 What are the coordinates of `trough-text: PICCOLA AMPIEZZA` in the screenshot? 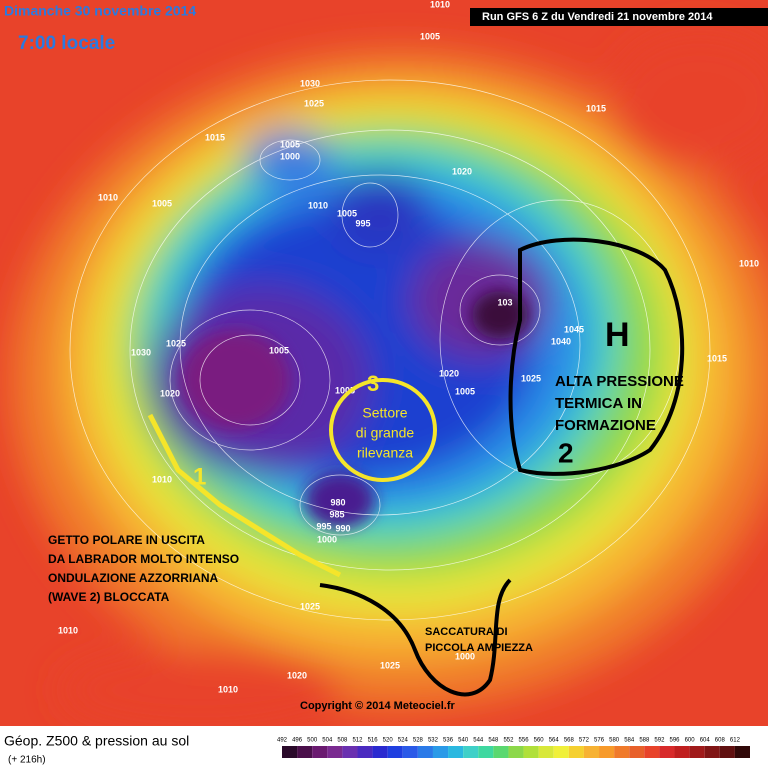 It's located at (479, 648).